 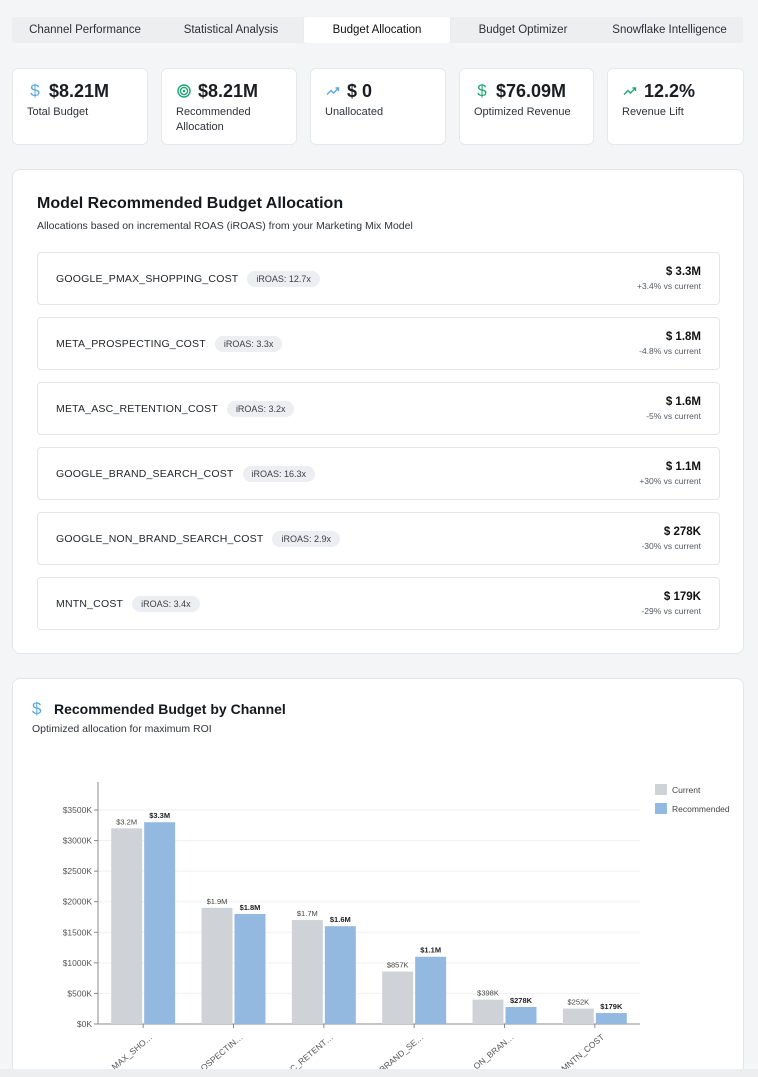 I want to click on allocation-amount: $ 1.8M, so click(x=683, y=337).